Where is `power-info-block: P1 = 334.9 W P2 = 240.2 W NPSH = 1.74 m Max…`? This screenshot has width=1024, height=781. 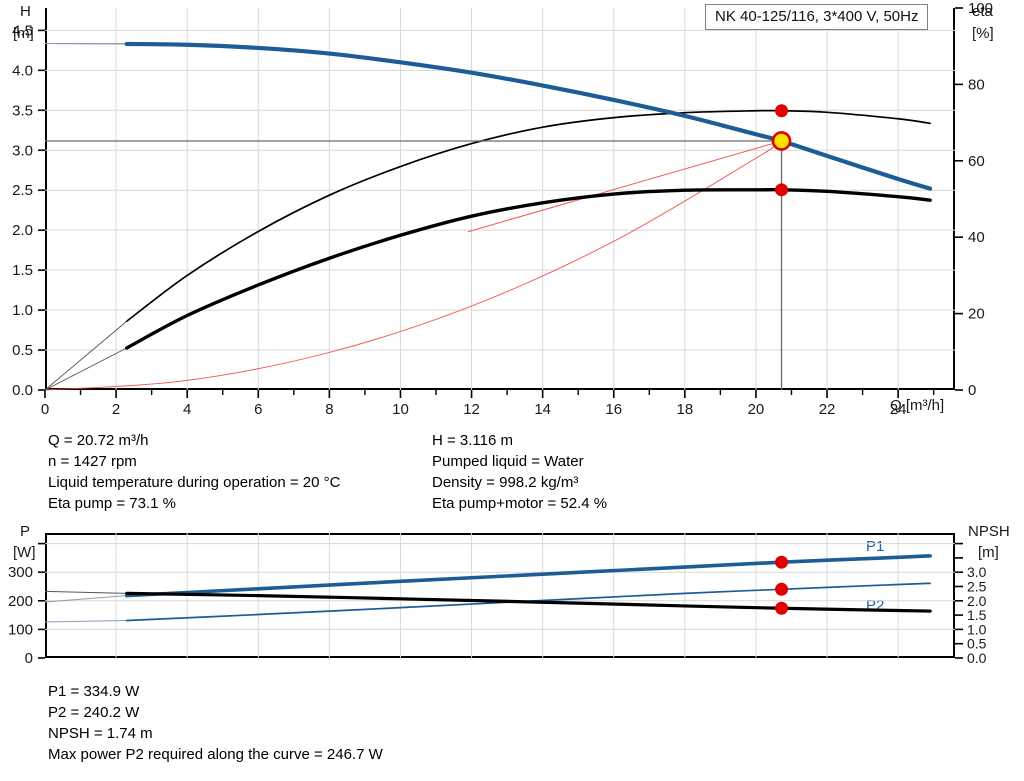
power-info-block: P1 = 334.9 W P2 = 240.2 W NPSH = 1.74 m Max… is located at coordinates (215, 723).